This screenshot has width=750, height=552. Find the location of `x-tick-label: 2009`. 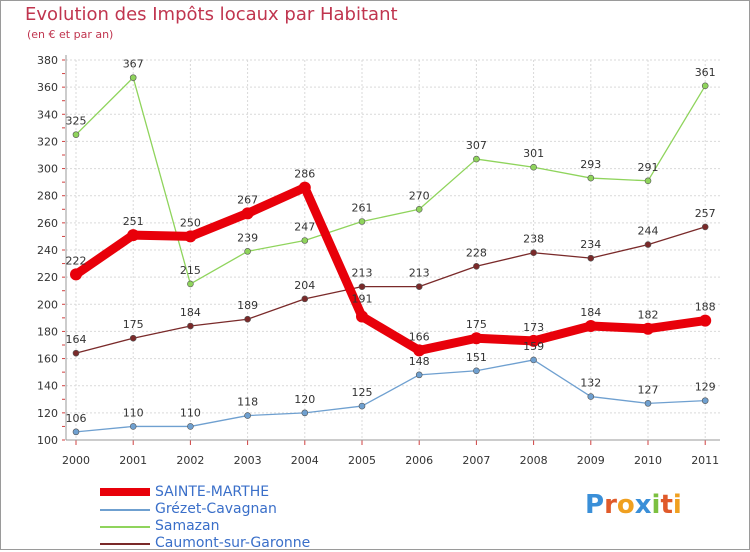

x-tick-label: 2009 is located at coordinates (591, 460).